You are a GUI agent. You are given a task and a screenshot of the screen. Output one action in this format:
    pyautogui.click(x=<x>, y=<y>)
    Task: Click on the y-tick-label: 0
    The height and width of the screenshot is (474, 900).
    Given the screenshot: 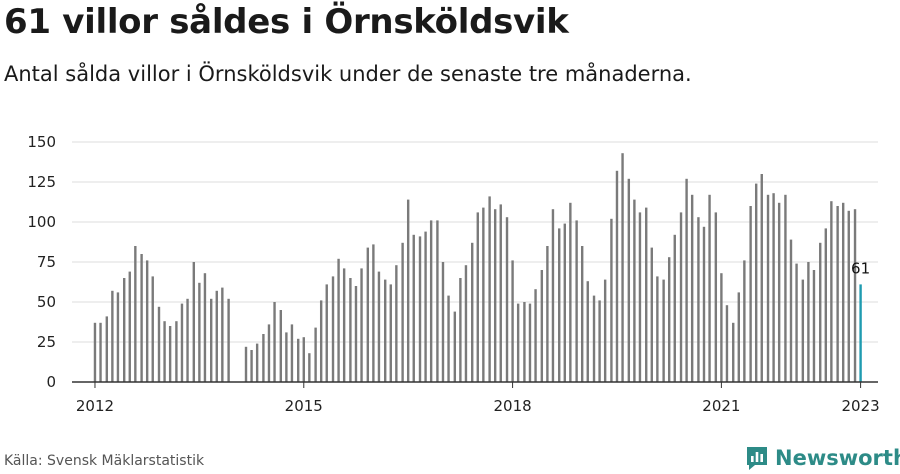 What is the action you would take?
    pyautogui.click(x=51, y=382)
    